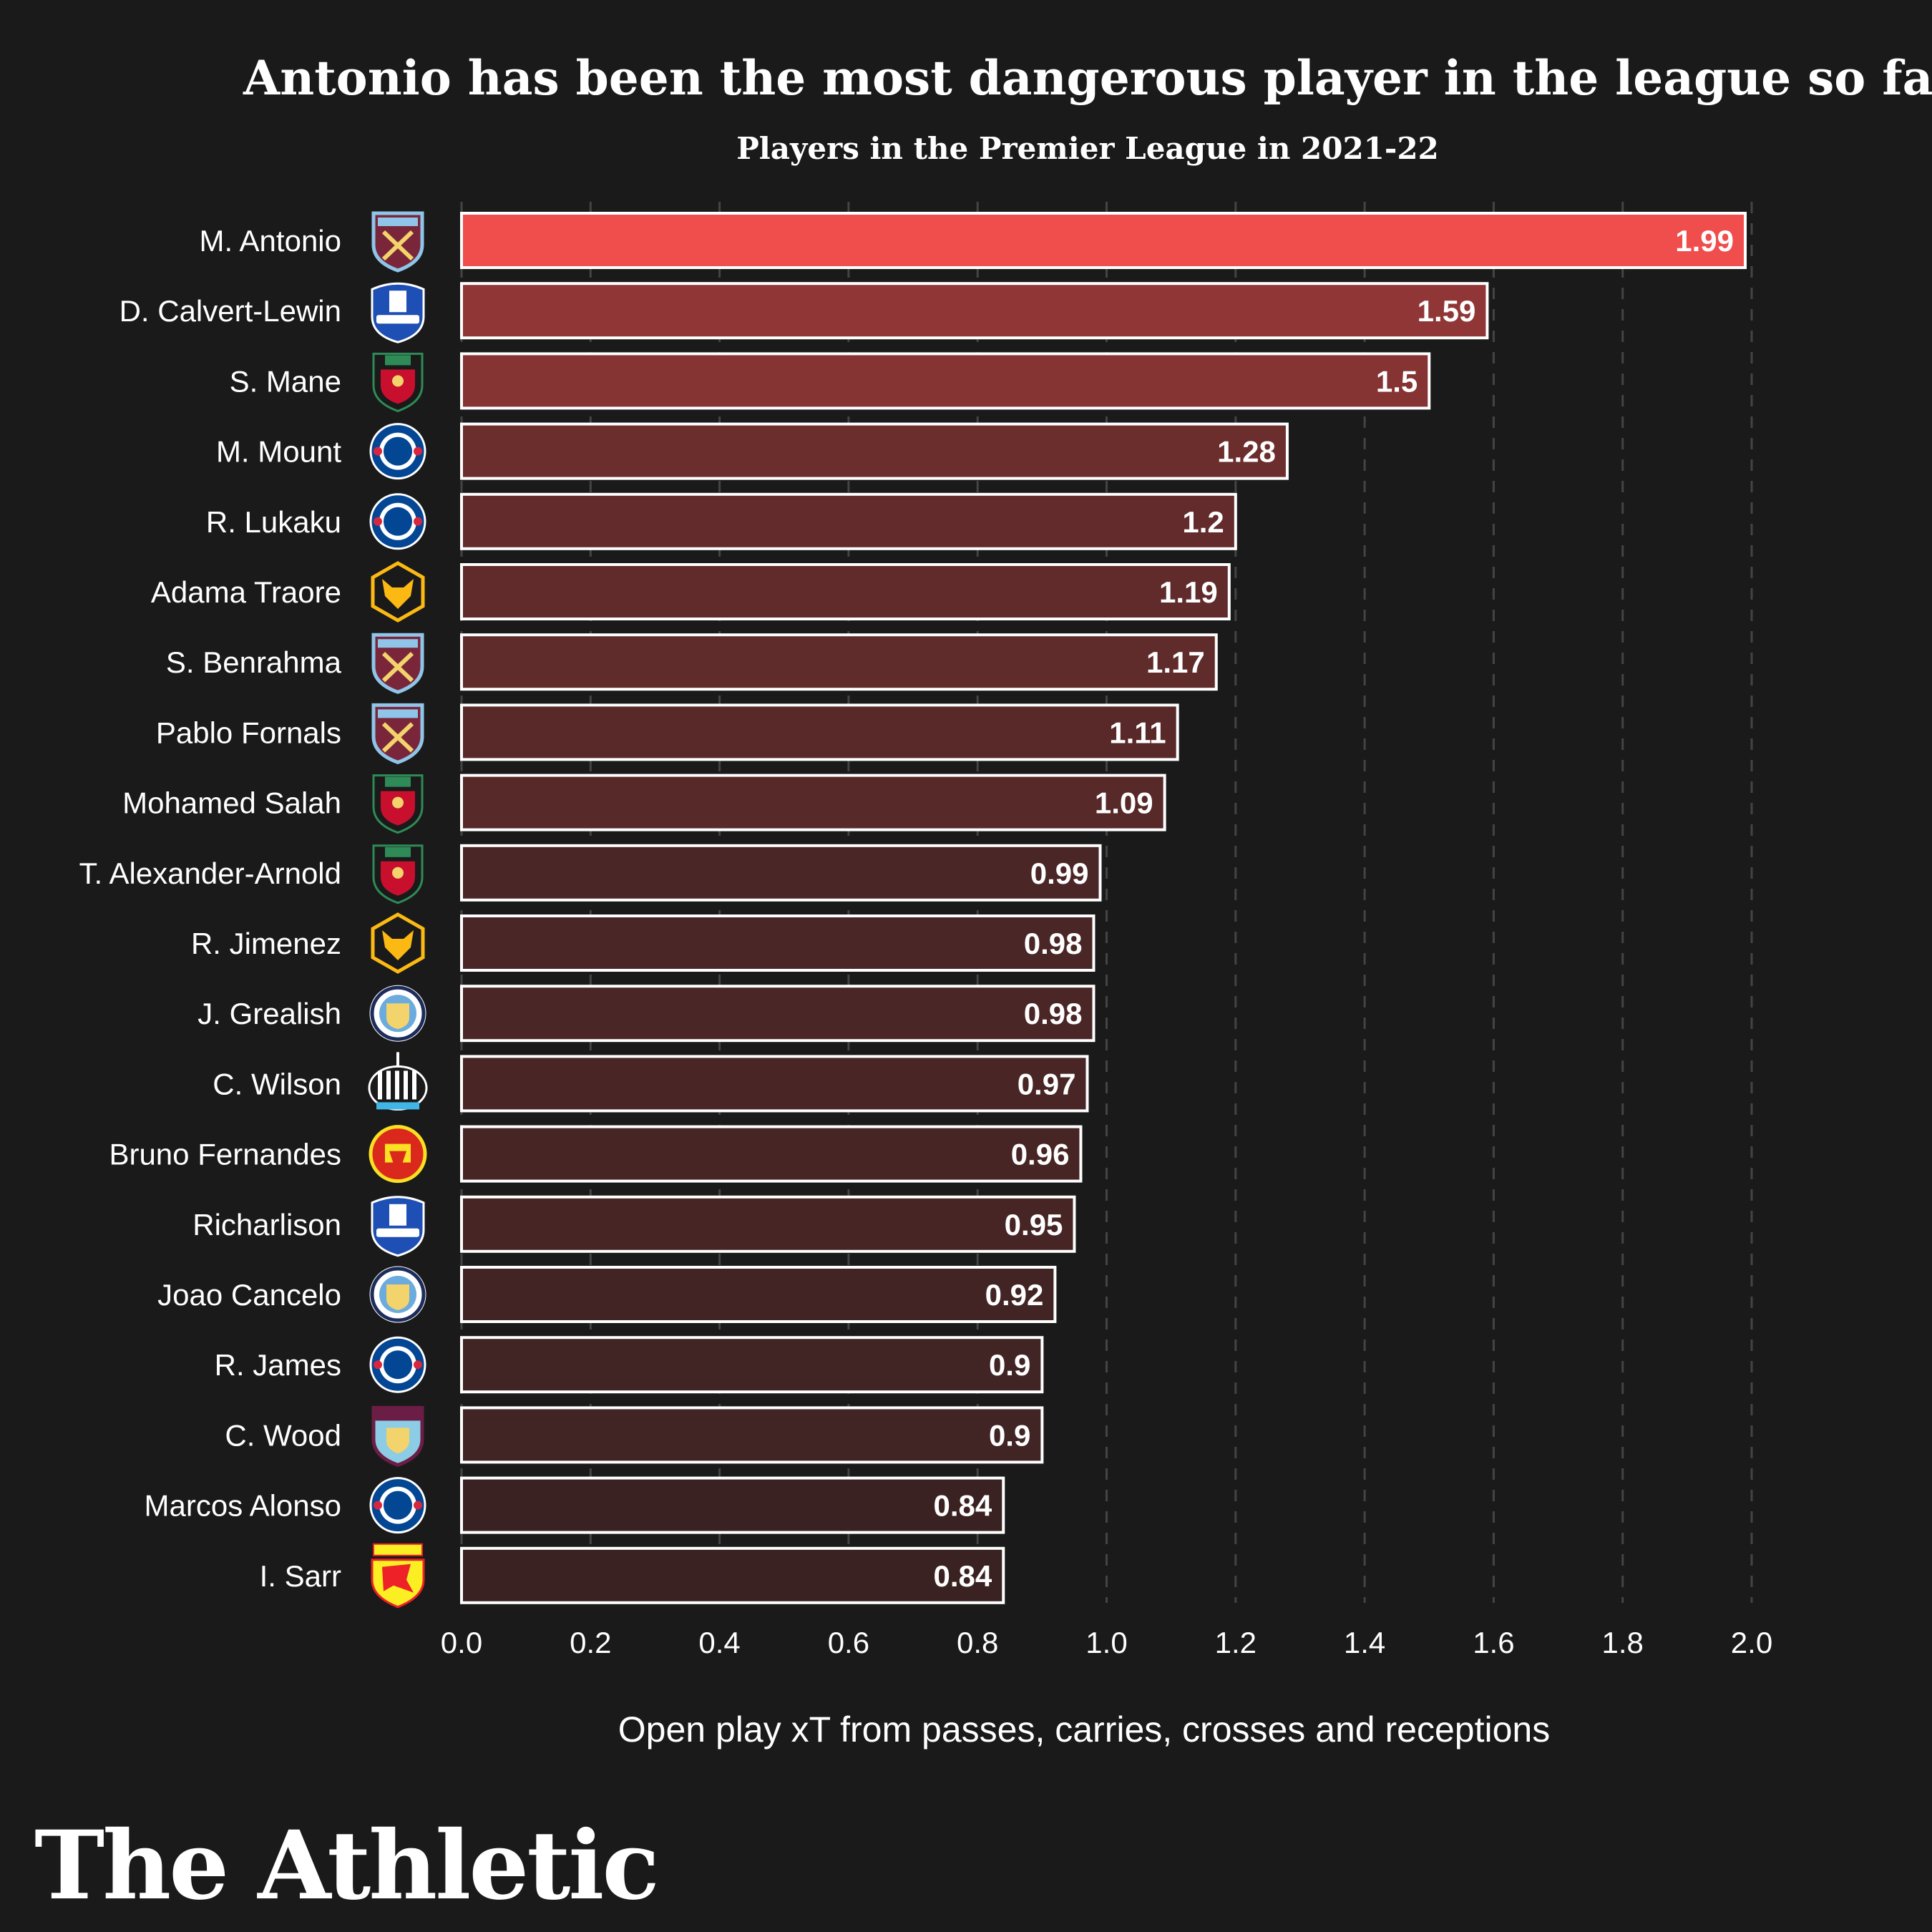  I want to click on player-name-label: S. Mane, so click(285, 381).